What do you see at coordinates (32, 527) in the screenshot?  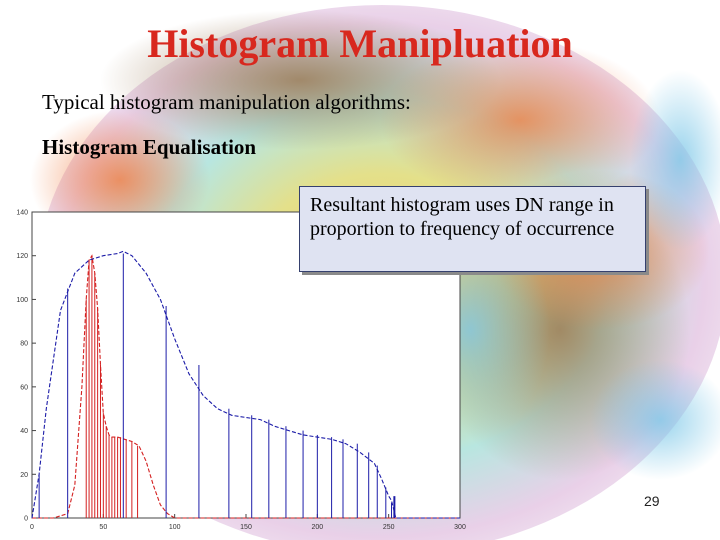 I see `x-tick-label: 0` at bounding box center [32, 527].